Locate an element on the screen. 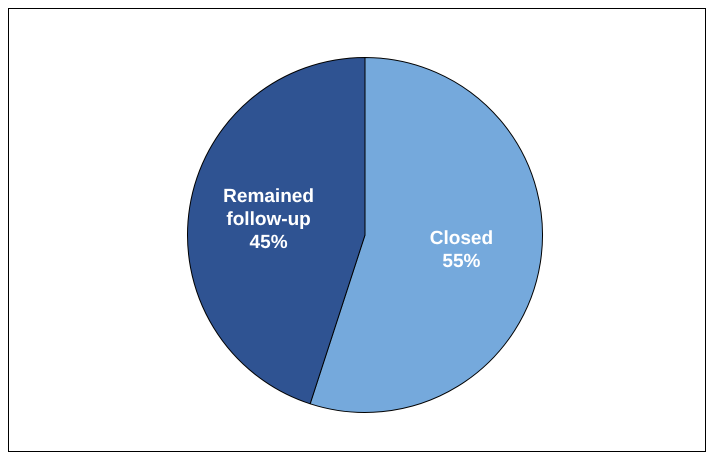 Image resolution: width=706 pixels, height=452 pixels. slice-label: Remained follow-up is located at coordinates (268, 208).